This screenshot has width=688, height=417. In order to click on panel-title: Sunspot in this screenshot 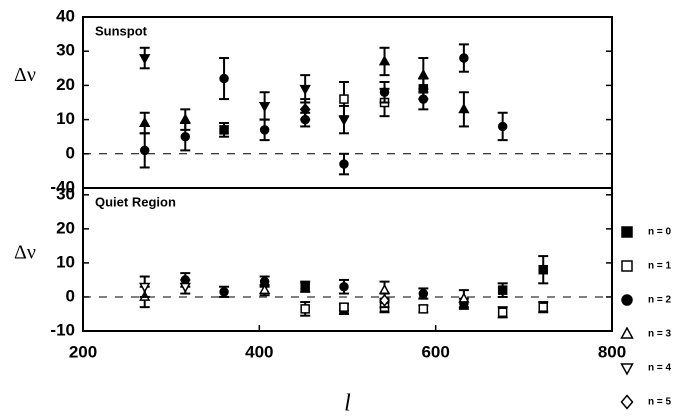, I will do `click(121, 30)`.